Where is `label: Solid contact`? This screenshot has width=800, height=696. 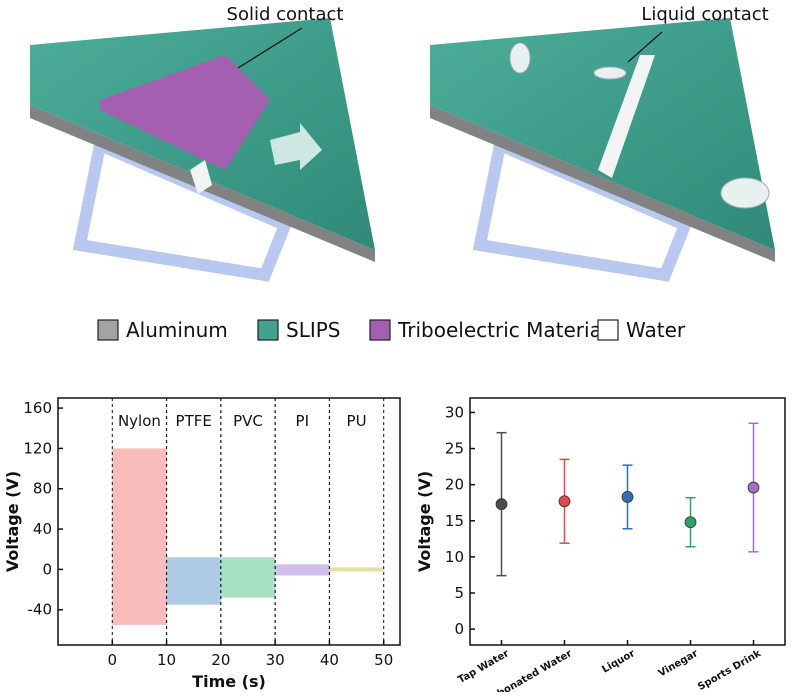 label: Solid contact is located at coordinates (285, 14).